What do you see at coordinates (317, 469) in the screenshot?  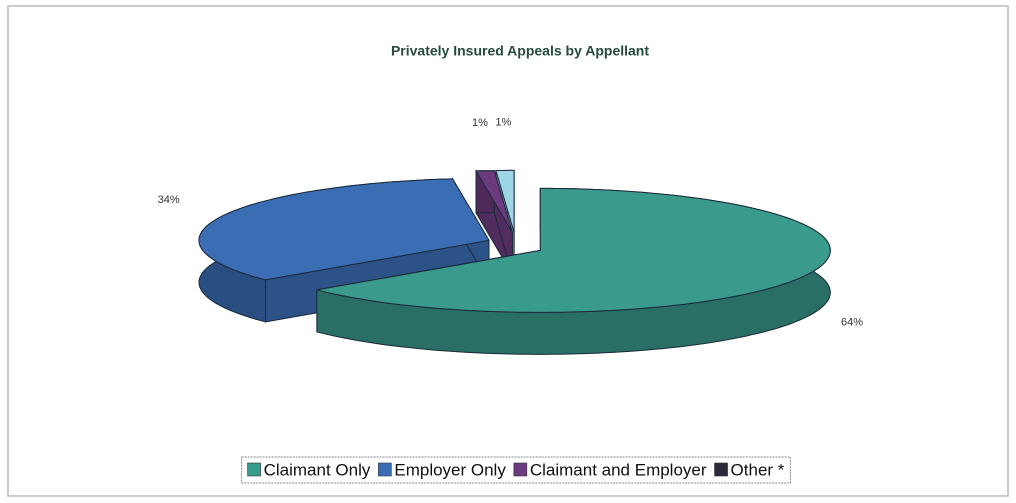 I see `legend-label: Claimant Only` at bounding box center [317, 469].